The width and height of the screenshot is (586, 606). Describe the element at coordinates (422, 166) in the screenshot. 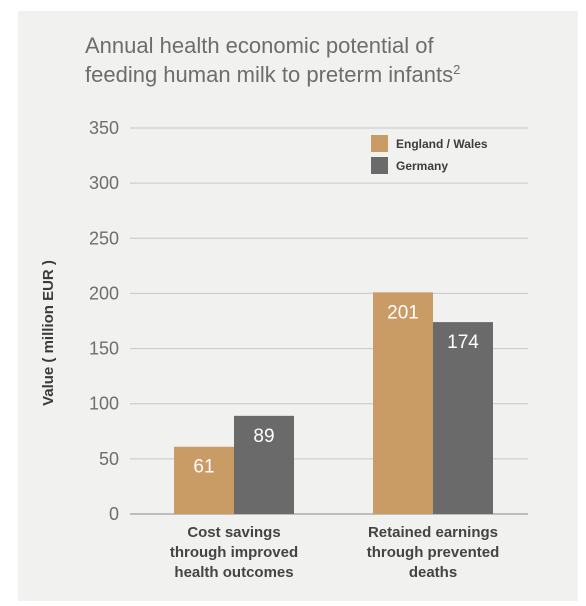

I see `legend-label: Germany` at that location.